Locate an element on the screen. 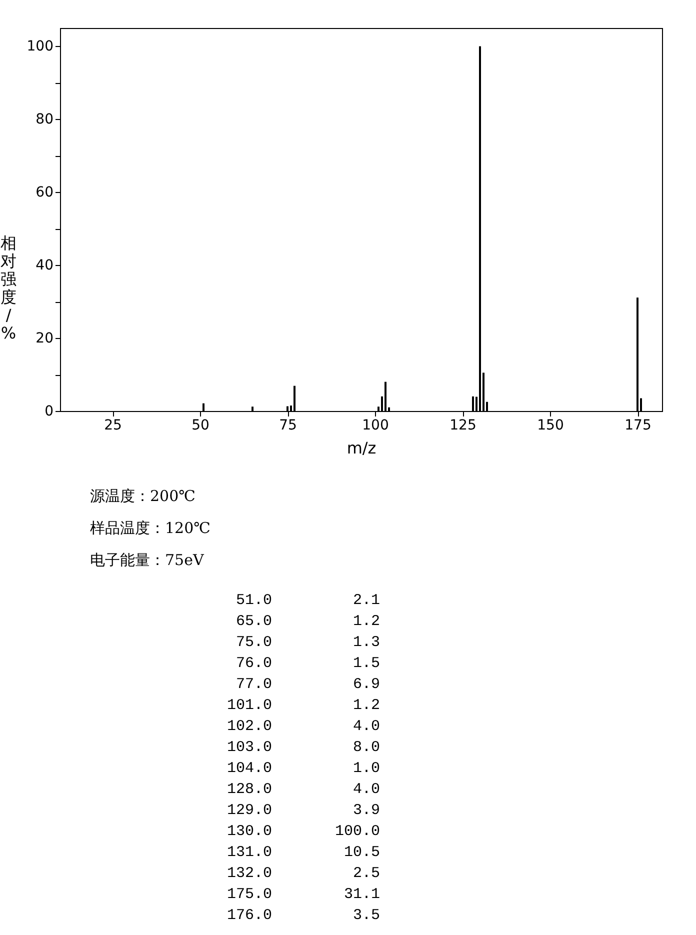 The image size is (696, 935). text: 131.0 10.5 is located at coordinates (303, 853).